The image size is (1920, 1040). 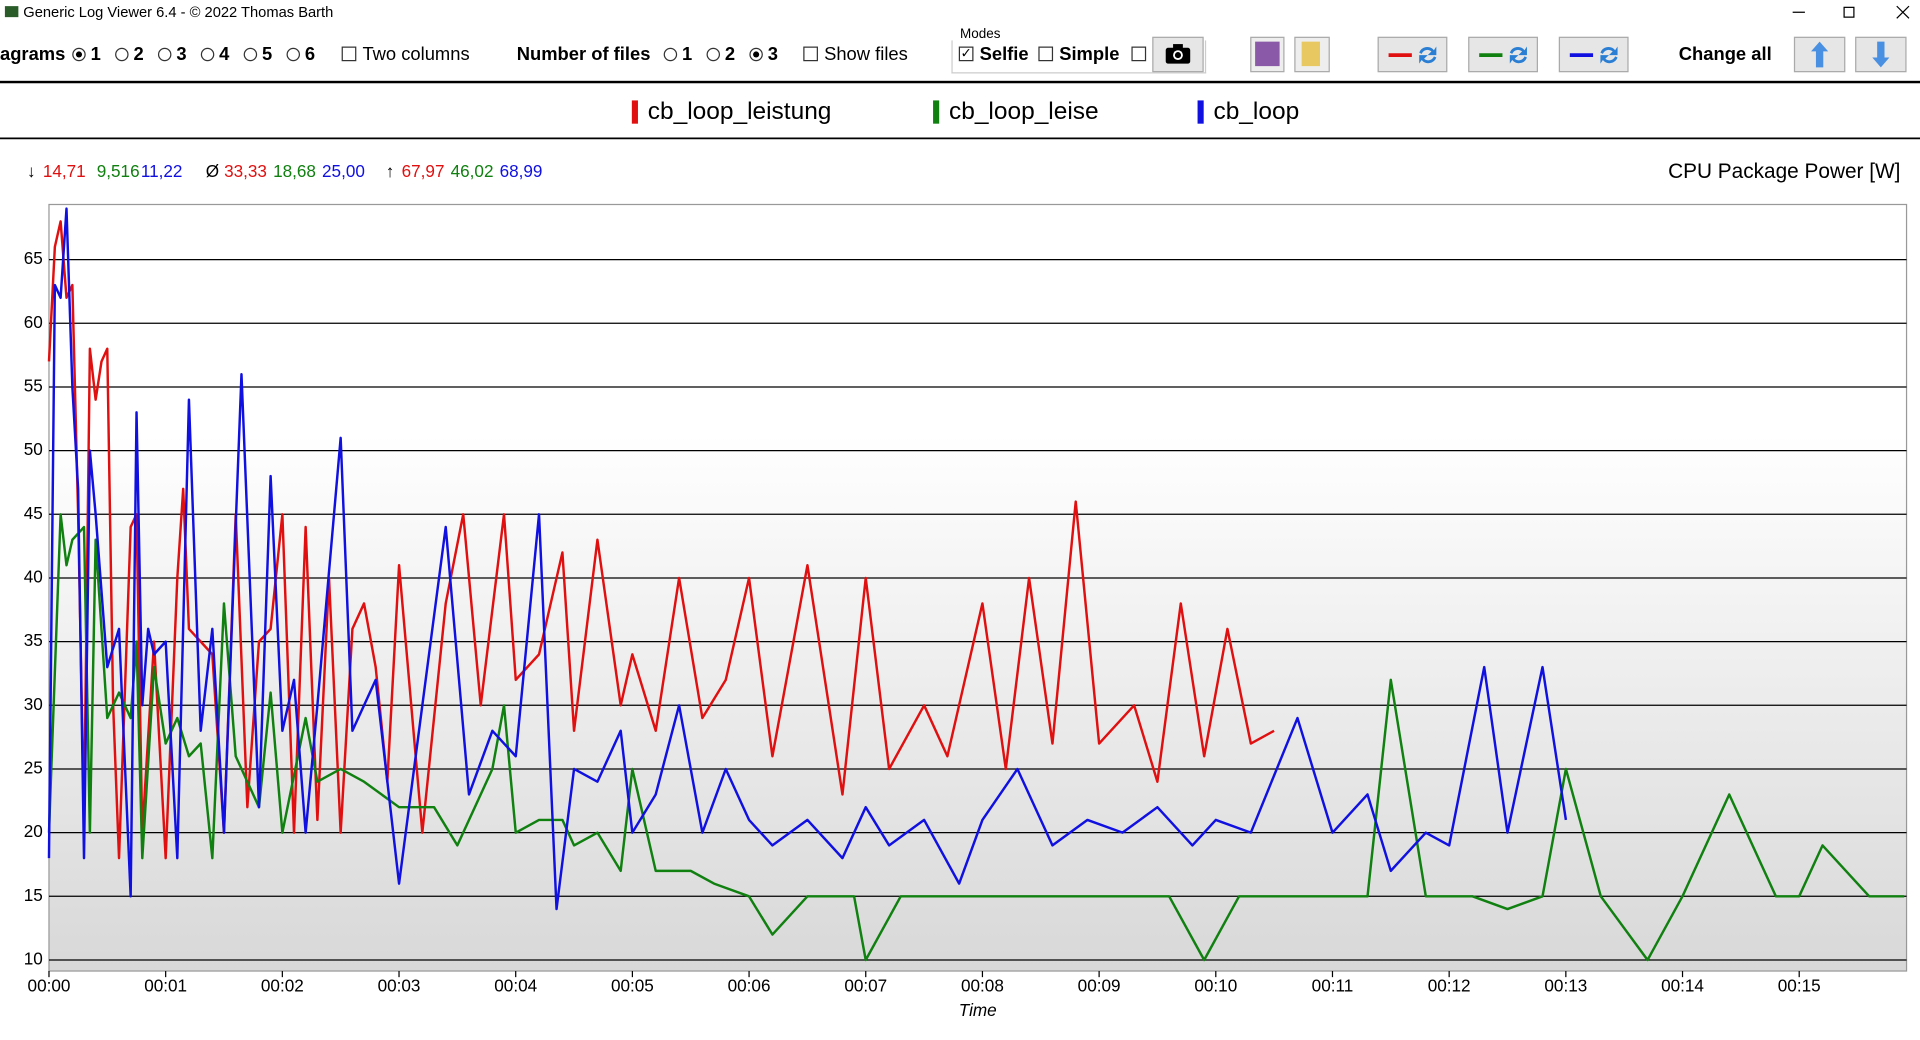 What do you see at coordinates (33, 831) in the screenshot?
I see `y-tick-label: 20` at bounding box center [33, 831].